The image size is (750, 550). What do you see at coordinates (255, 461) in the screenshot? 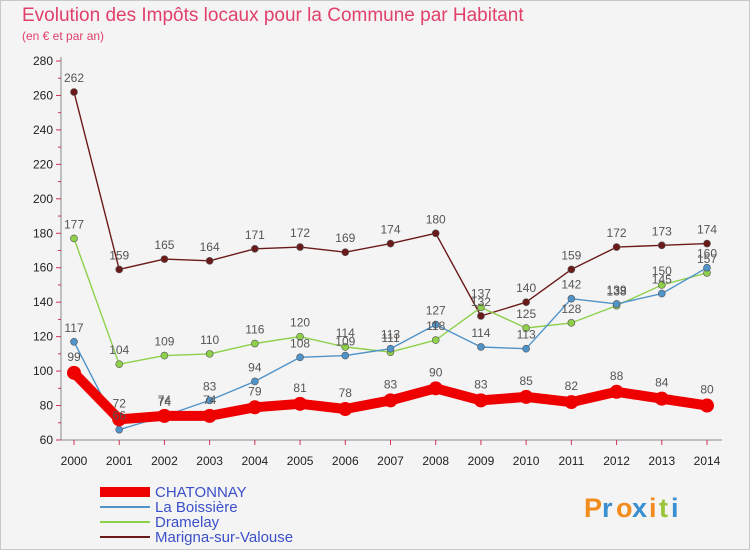
I see `x-tick-label: 2004` at bounding box center [255, 461].